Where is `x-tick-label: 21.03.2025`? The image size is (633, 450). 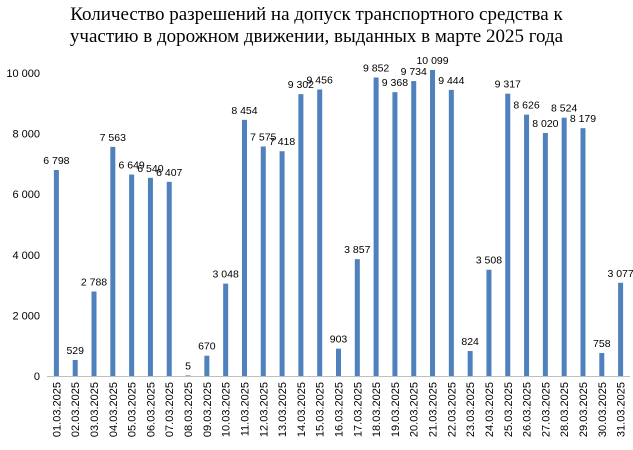 x-tick-label: 21.03.2025 is located at coordinates (434, 409).